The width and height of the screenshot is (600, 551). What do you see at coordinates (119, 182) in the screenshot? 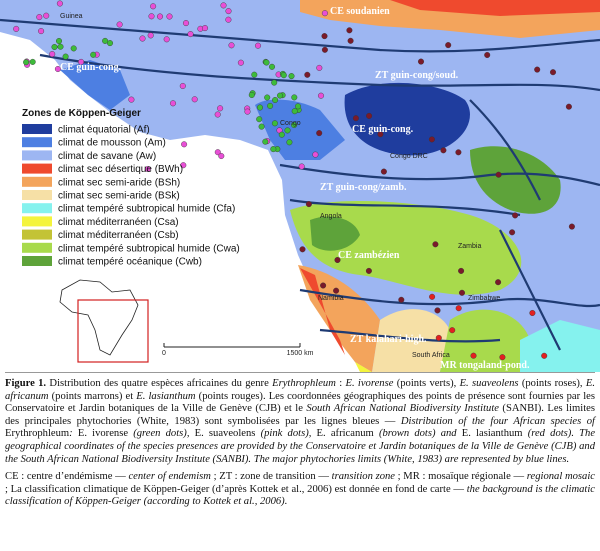
I see `legend-label: climat sec semi-aride (BSh)` at bounding box center [119, 182].